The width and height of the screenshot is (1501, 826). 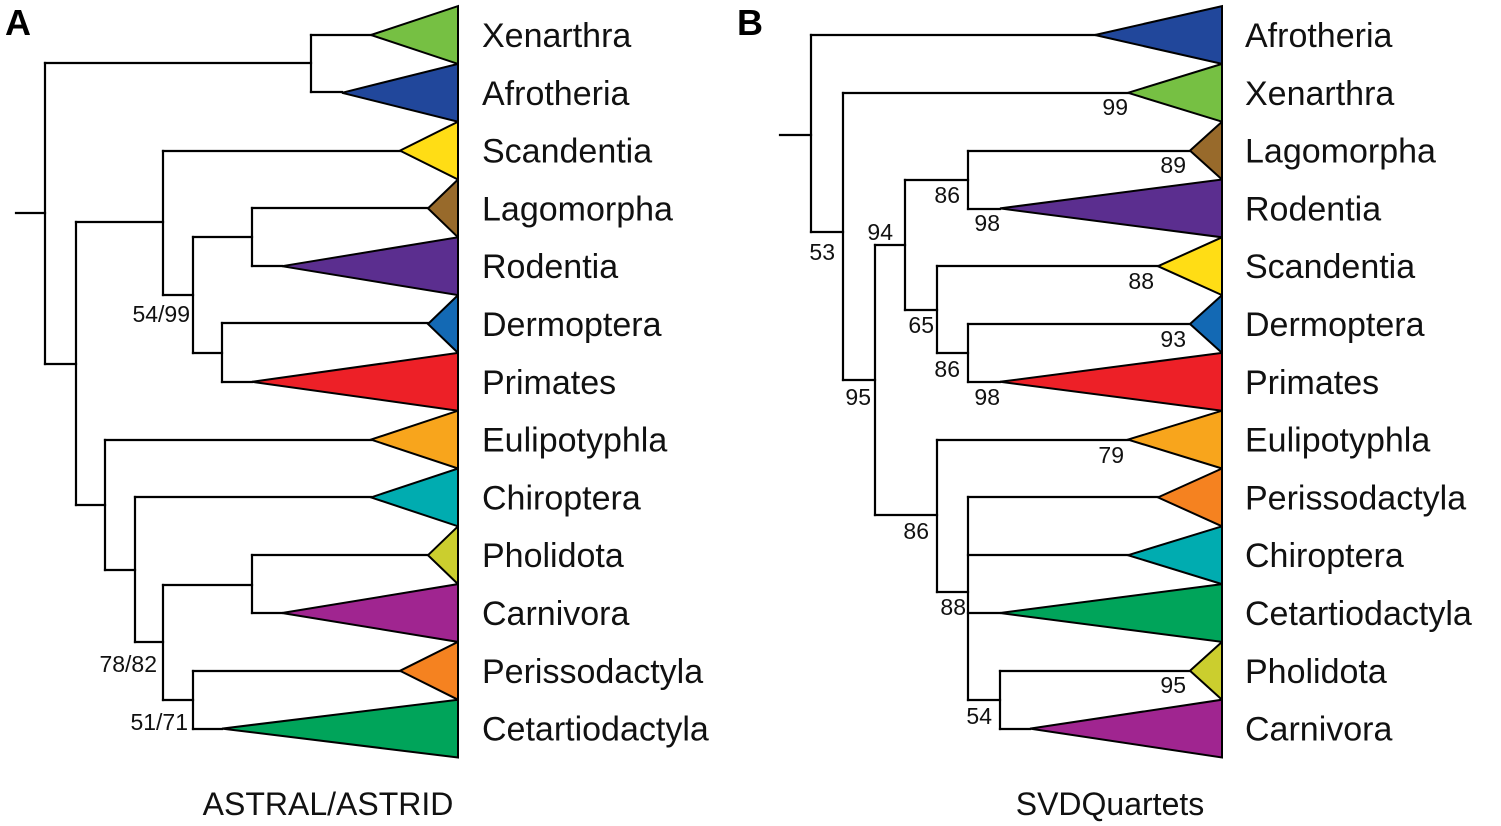 I want to click on method-label: ASTRAL/ASTRID, so click(x=328, y=804).